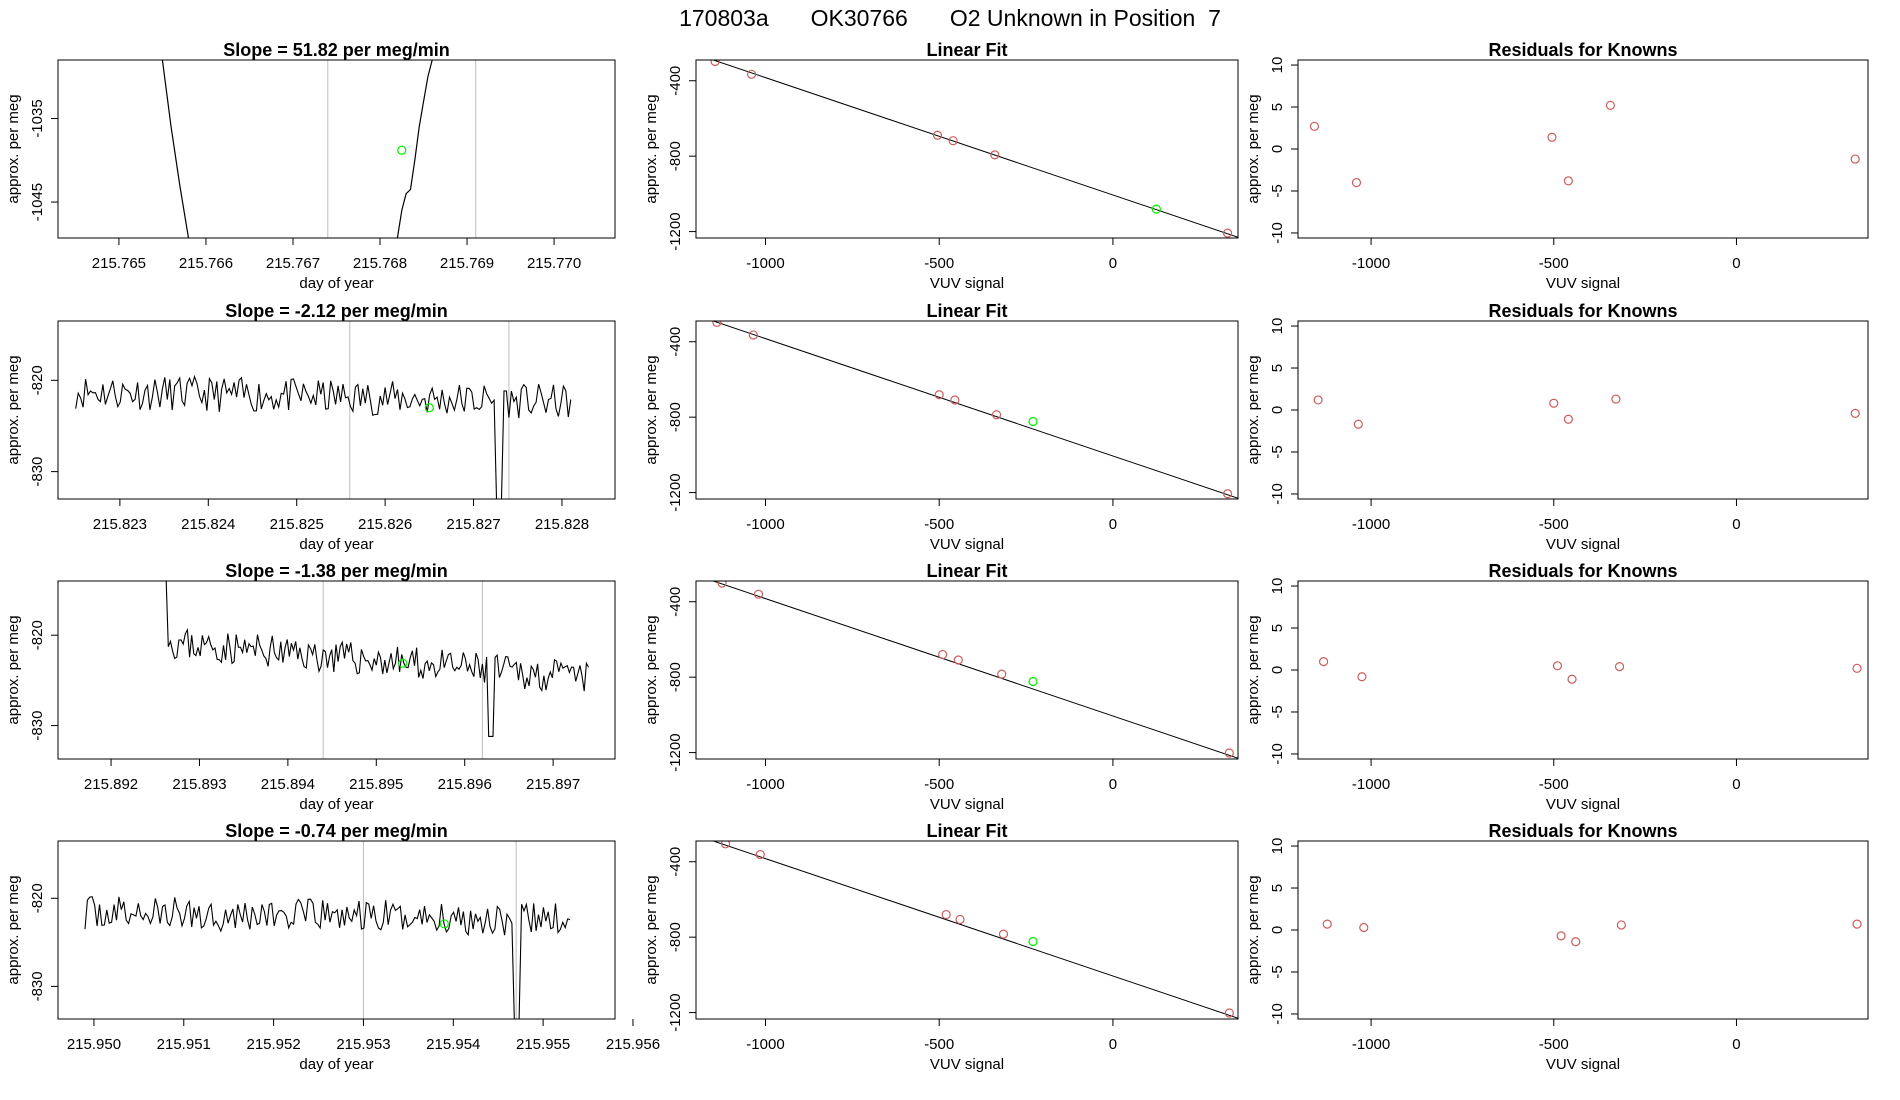 The width and height of the screenshot is (1900, 1100). I want to click on y-tick-label: 0, so click(1277, 670).